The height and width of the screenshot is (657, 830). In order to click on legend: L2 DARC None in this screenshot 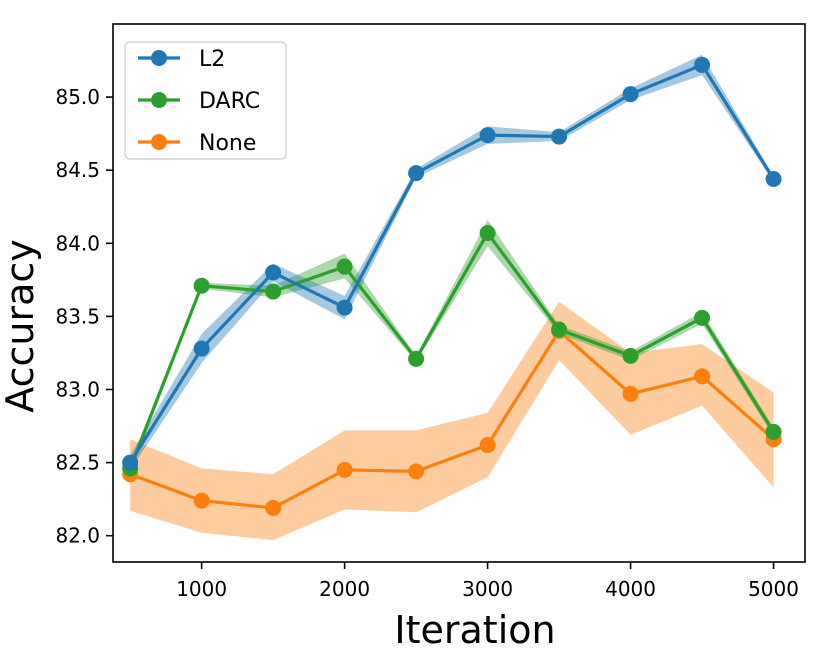, I will do `click(205, 100)`.